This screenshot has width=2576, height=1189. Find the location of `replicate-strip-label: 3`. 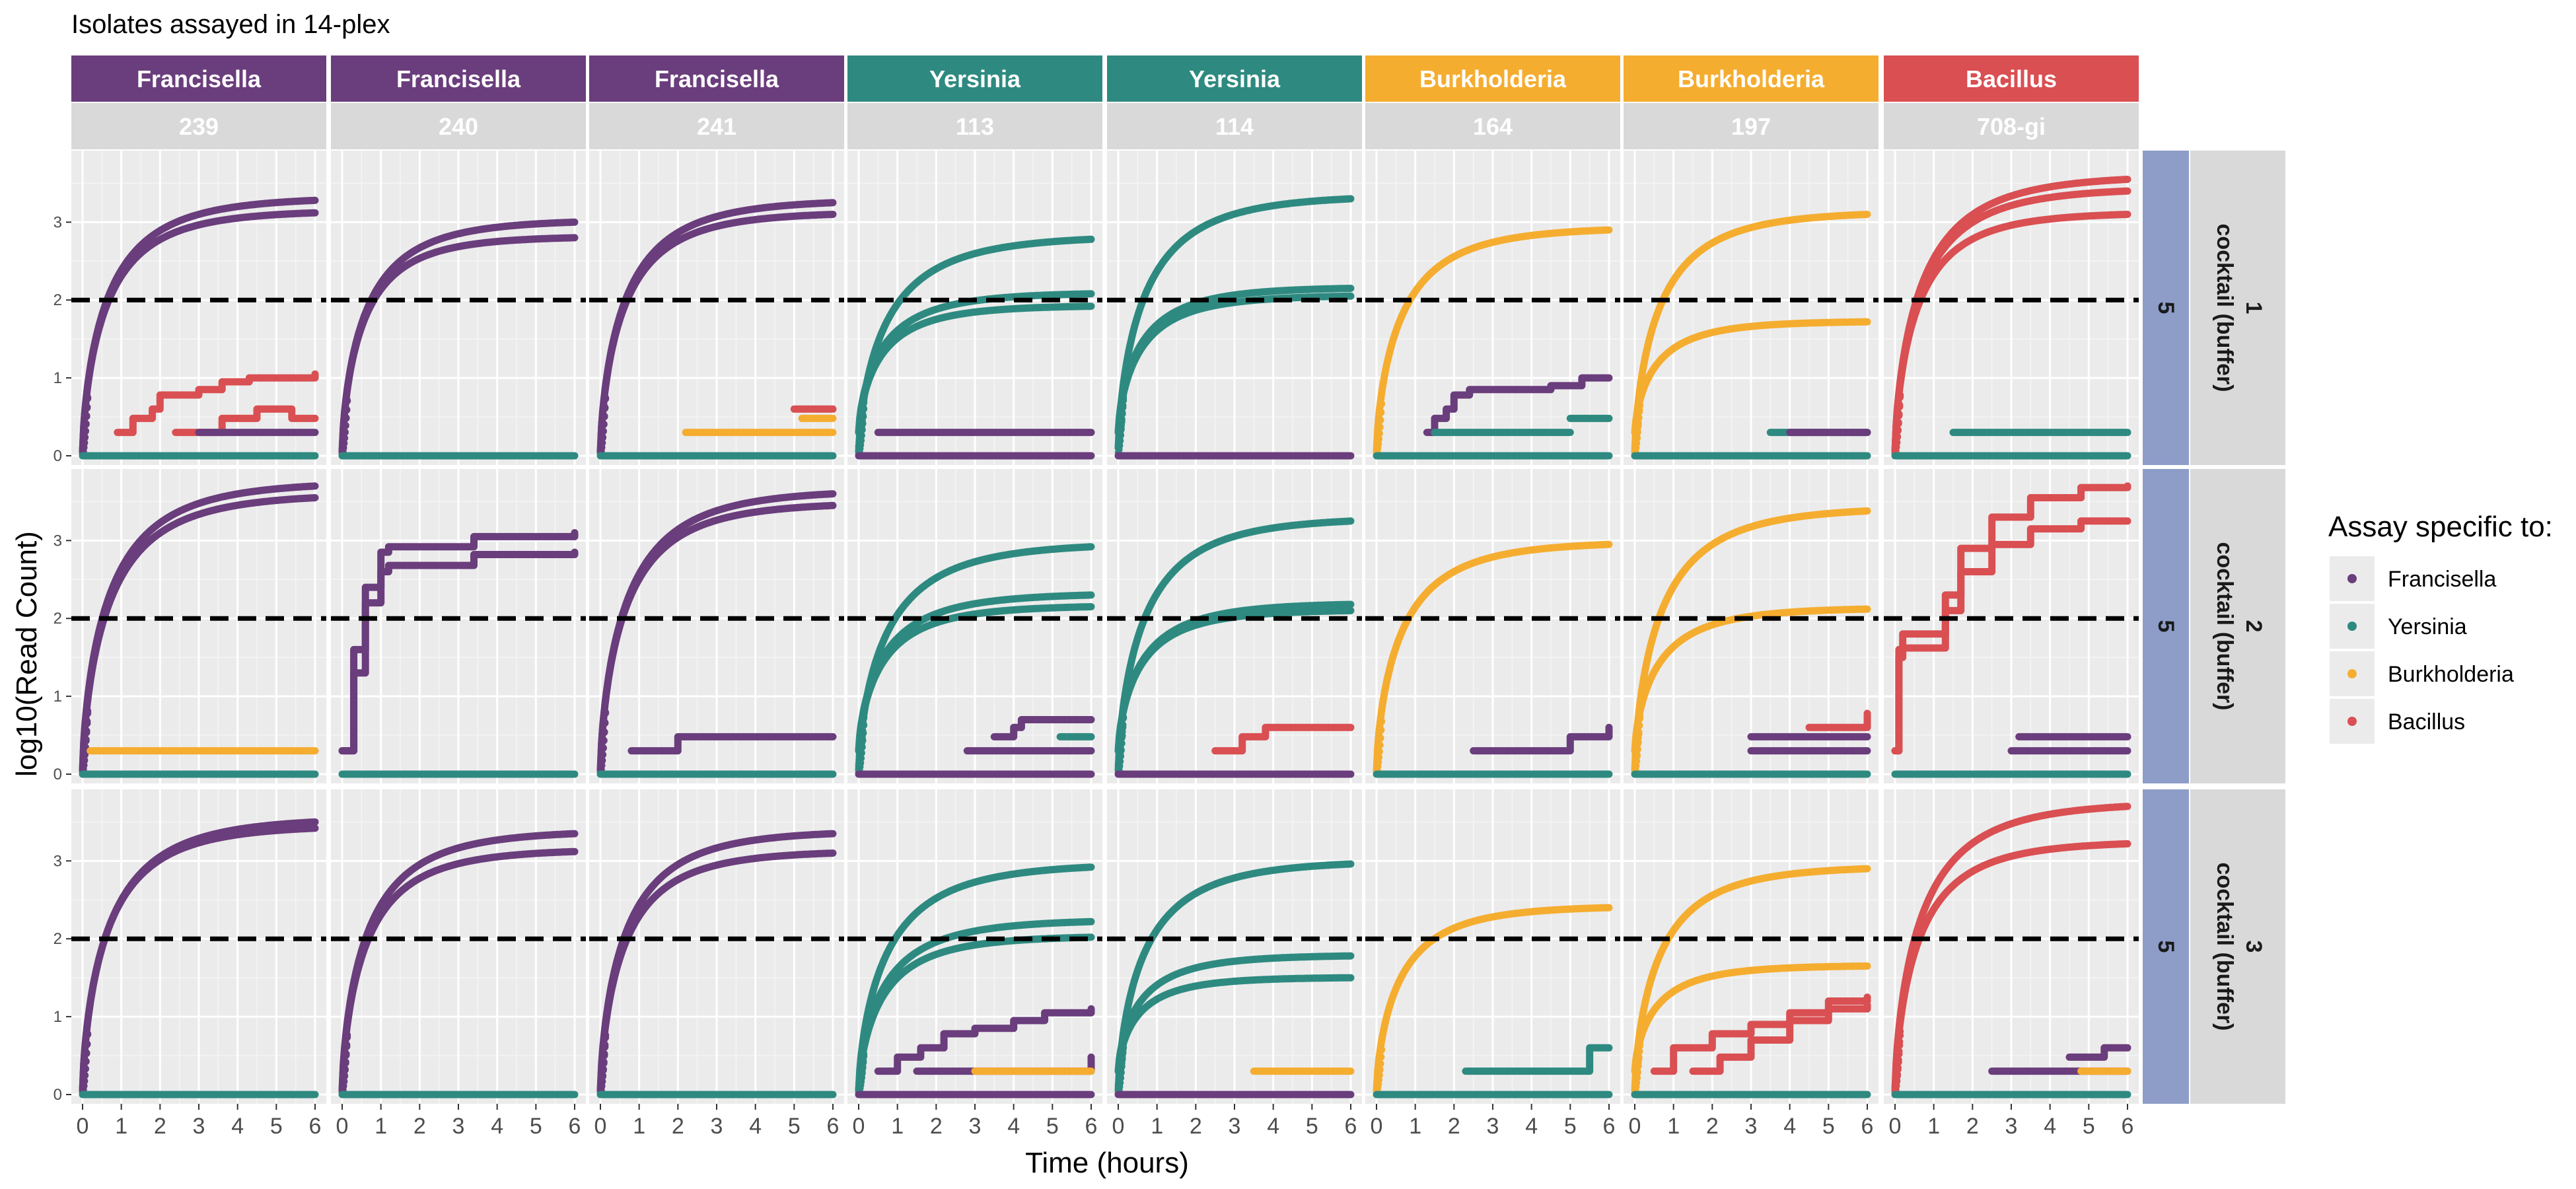

replicate-strip-label: 3 is located at coordinates (2253, 947).